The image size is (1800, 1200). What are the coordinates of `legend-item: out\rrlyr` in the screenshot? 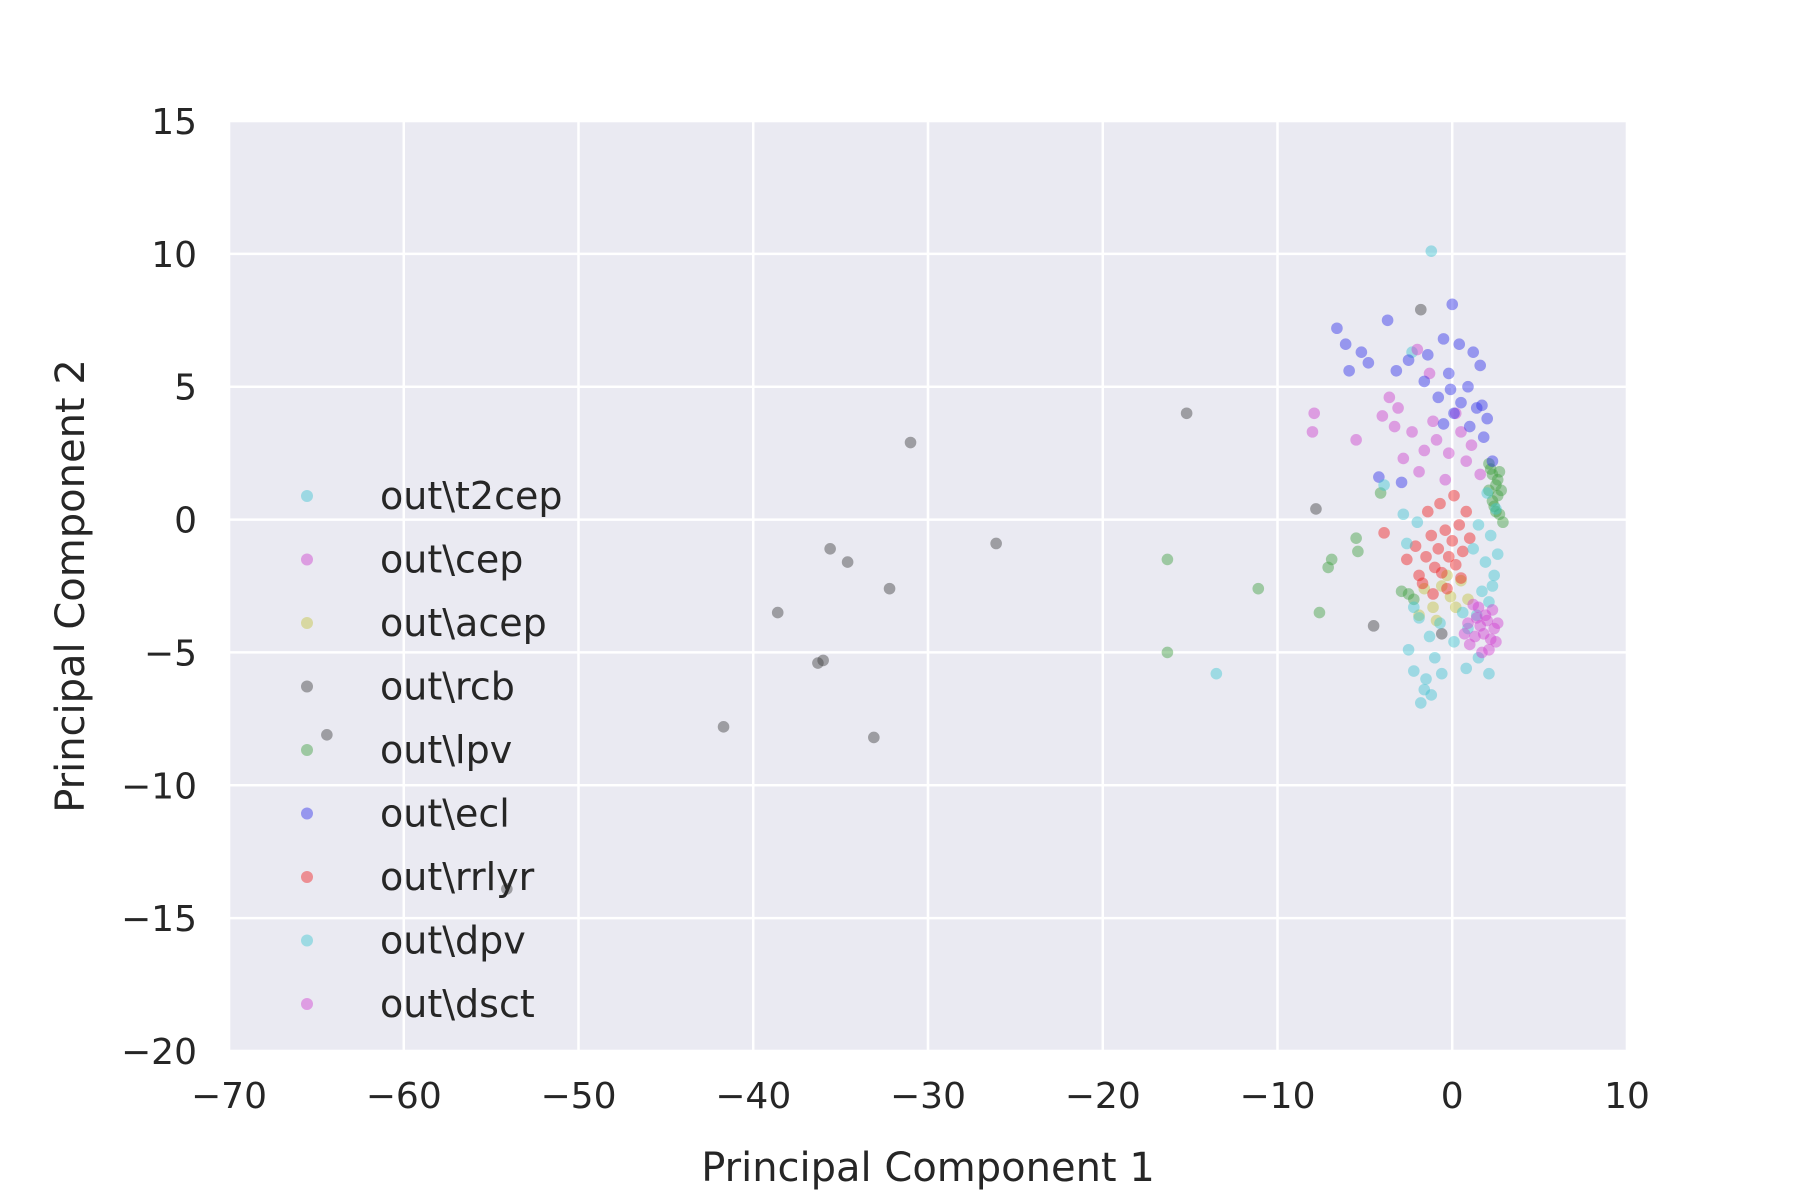 It's located at (418, 877).